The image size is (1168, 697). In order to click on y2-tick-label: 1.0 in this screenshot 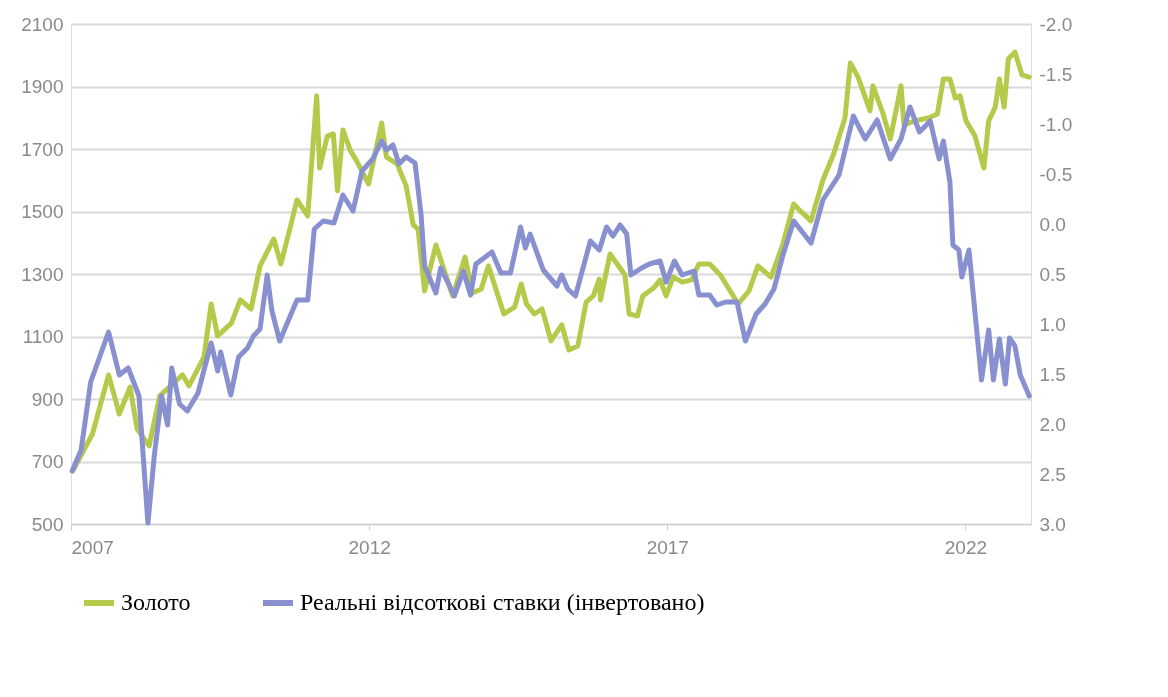, I will do `click(1052, 324)`.